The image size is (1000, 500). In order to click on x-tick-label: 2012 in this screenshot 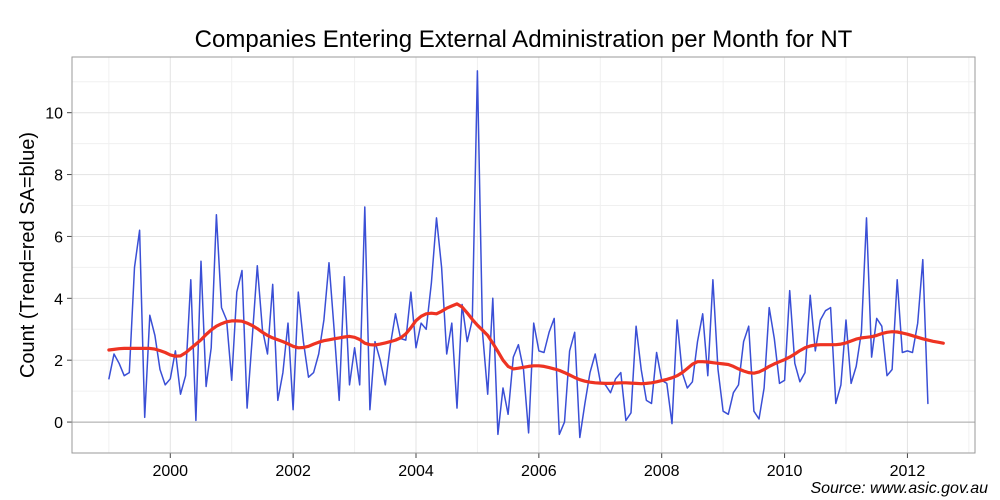, I will do `click(908, 471)`.